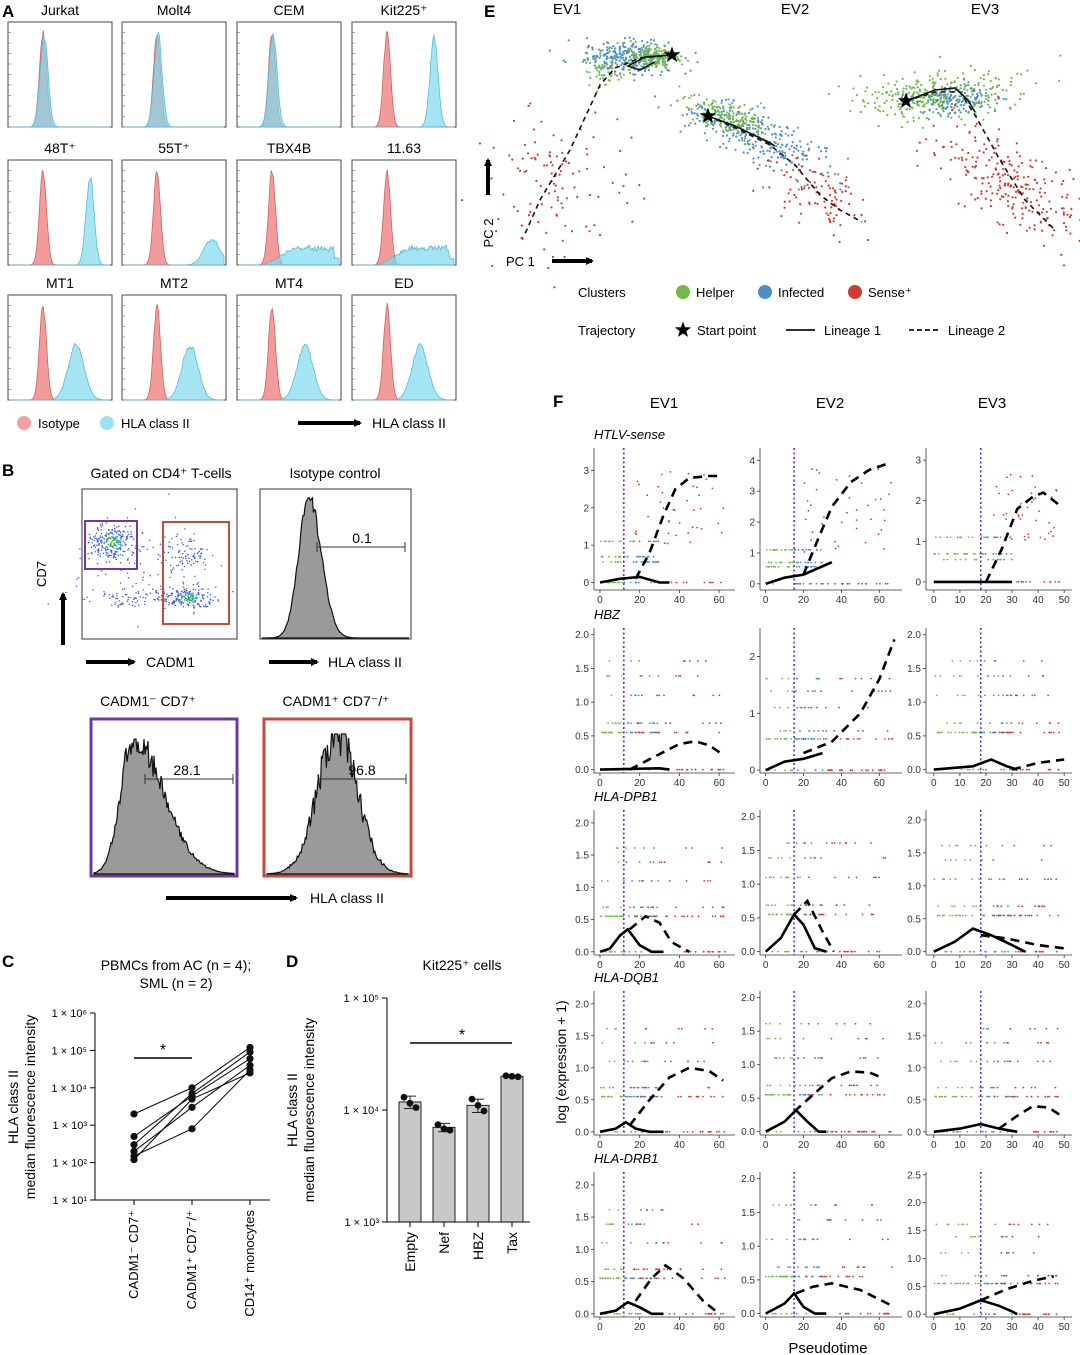 The height and width of the screenshot is (1355, 1080). I want to click on replicate-point, so click(478, 1105).